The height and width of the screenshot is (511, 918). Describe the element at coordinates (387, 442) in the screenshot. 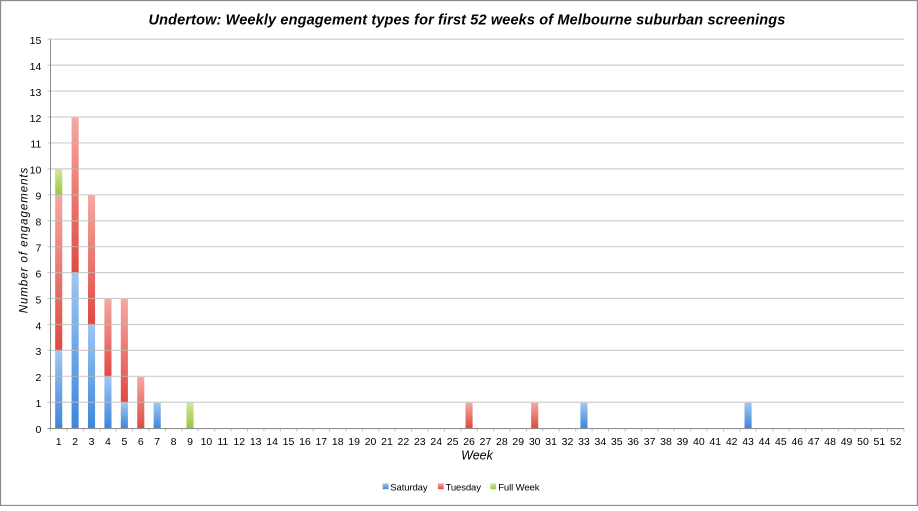

I see `svg-text: 21` at that location.